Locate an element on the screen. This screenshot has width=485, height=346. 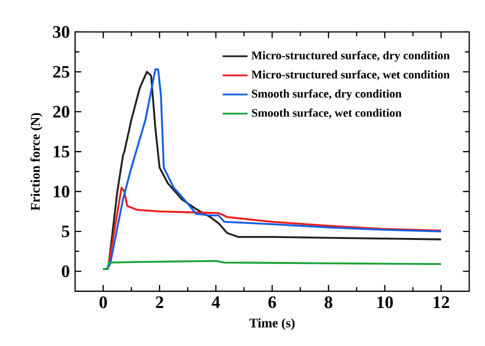
y-tick-label: 30 is located at coordinates (61, 32).